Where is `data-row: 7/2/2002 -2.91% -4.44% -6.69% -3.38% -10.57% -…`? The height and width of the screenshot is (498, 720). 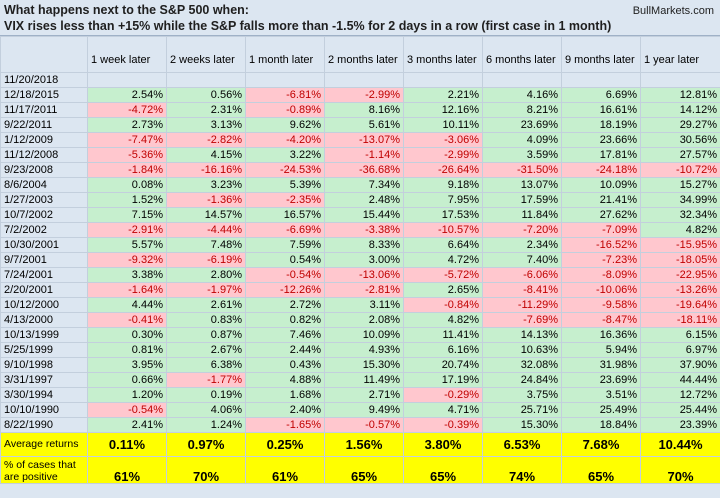
data-row: 7/2/2002 -2.91% -4.44% -6.69% -3.38% -10.57% -… is located at coordinates (360, 230).